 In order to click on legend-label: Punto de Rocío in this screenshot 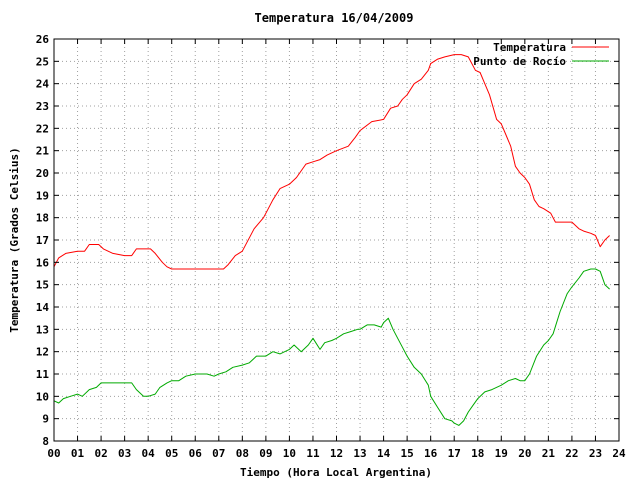, I will do `click(519, 61)`.